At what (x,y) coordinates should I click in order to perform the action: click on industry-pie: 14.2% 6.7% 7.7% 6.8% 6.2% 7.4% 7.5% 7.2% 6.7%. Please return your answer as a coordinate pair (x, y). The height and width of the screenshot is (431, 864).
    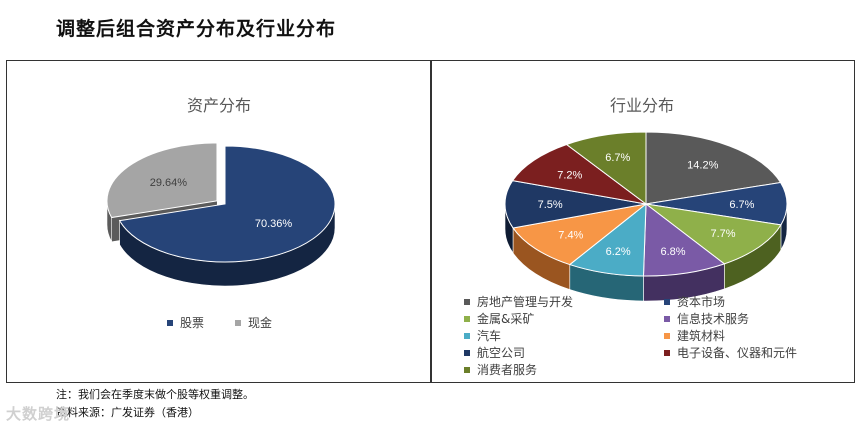
    Looking at the image, I should click on (646, 216).